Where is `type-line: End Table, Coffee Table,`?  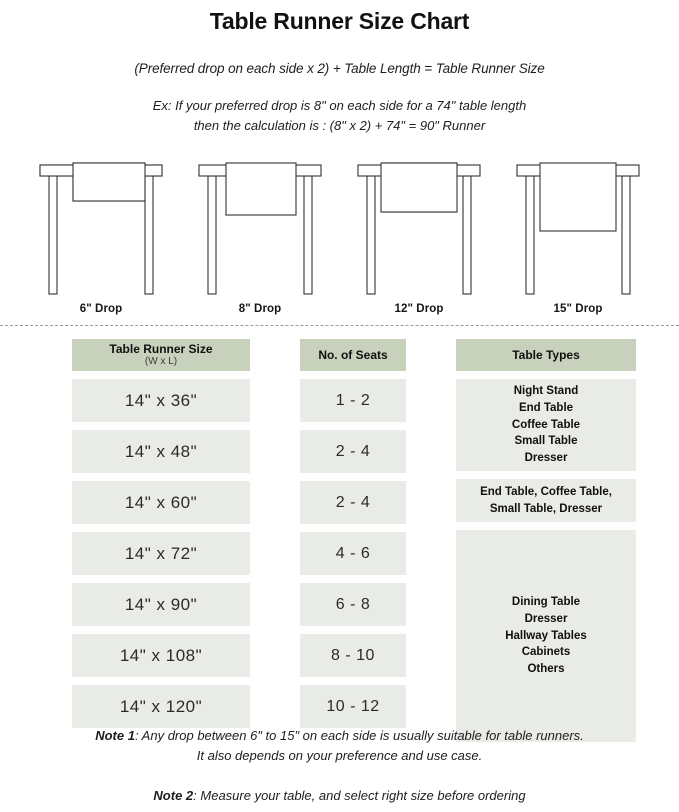
type-line: End Table, Coffee Table, is located at coordinates (546, 491).